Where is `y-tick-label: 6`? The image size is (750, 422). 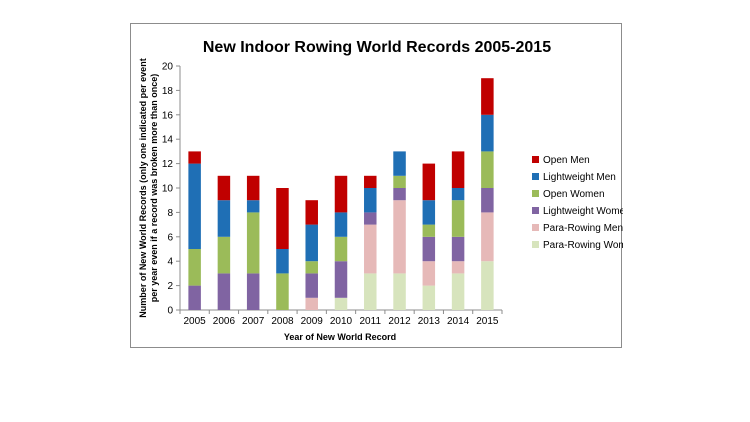 y-tick-label: 6 is located at coordinates (170, 237).